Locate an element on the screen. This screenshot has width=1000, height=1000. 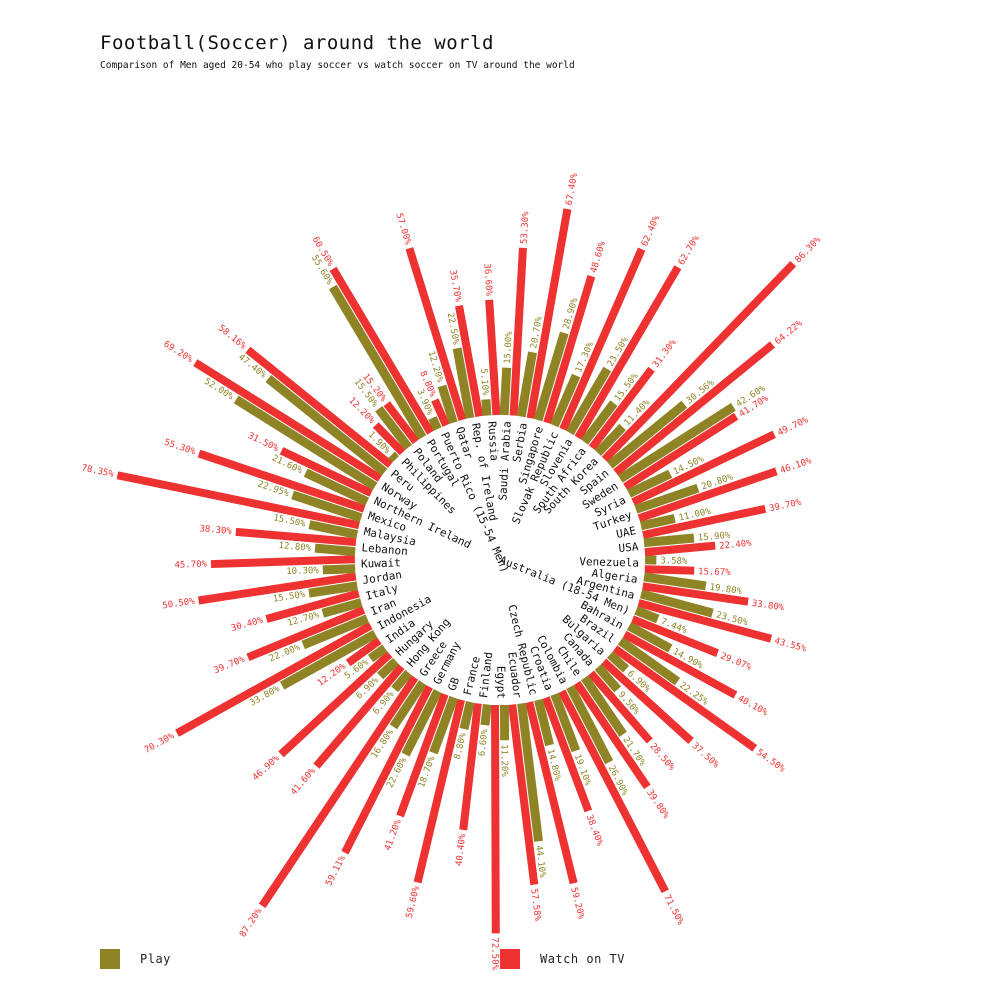
watch-value-label: 67.40% is located at coordinates (573, 189).